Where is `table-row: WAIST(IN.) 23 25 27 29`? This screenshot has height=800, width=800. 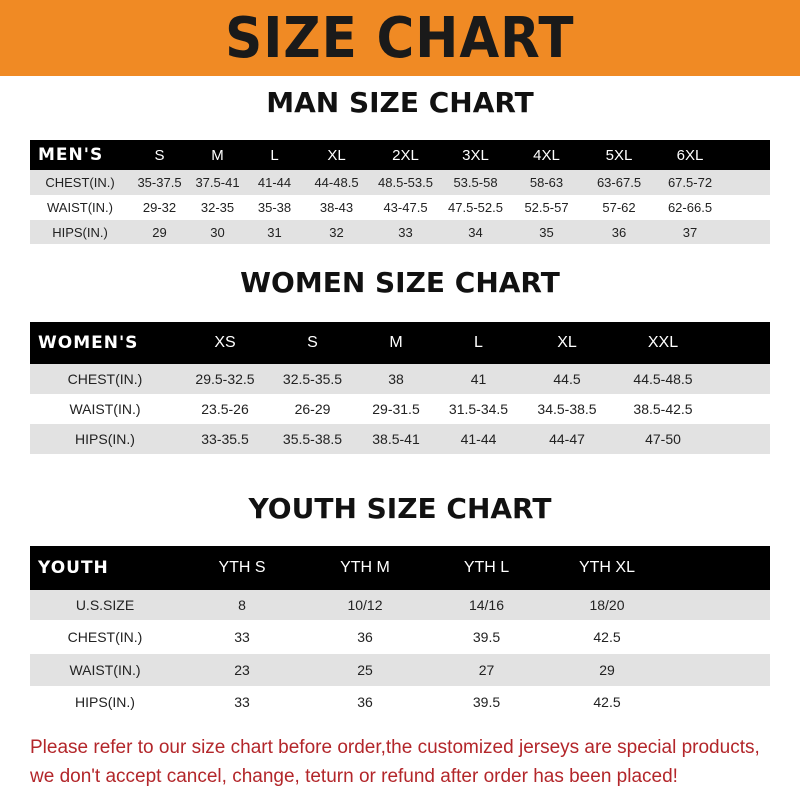 table-row: WAIST(IN.) 23 25 27 29 is located at coordinates (400, 670).